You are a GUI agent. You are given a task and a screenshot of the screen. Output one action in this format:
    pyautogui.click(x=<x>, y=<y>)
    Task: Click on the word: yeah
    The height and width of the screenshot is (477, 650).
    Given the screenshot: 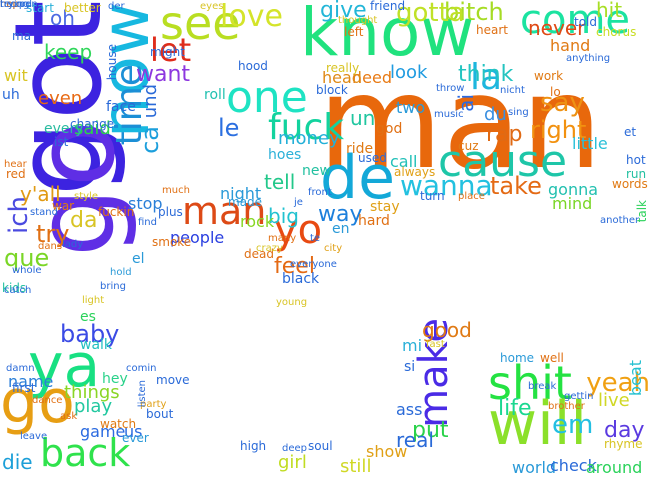 What is the action you would take?
    pyautogui.click(x=618, y=383)
    